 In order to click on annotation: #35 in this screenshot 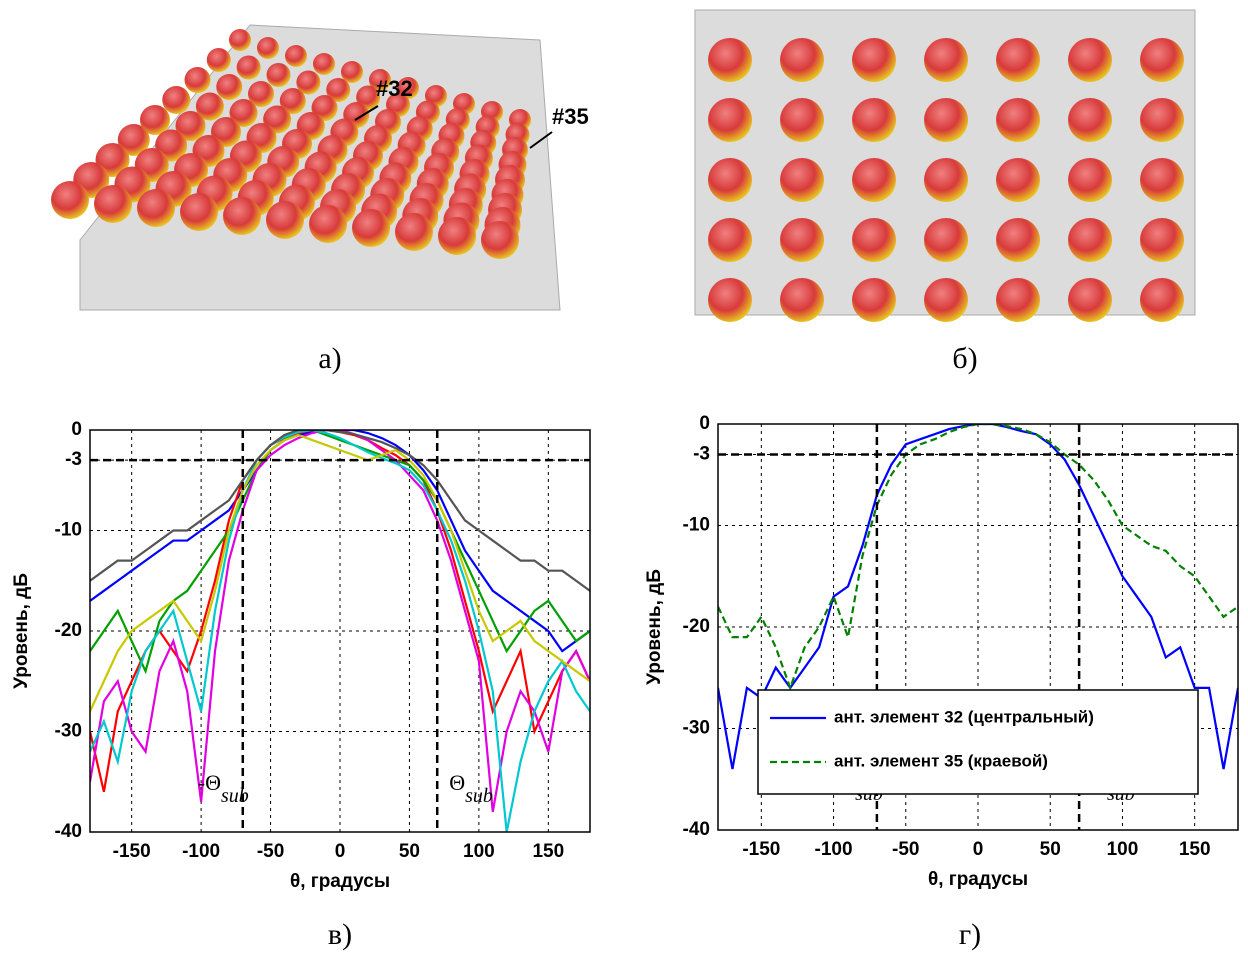, I will do `click(570, 116)`.